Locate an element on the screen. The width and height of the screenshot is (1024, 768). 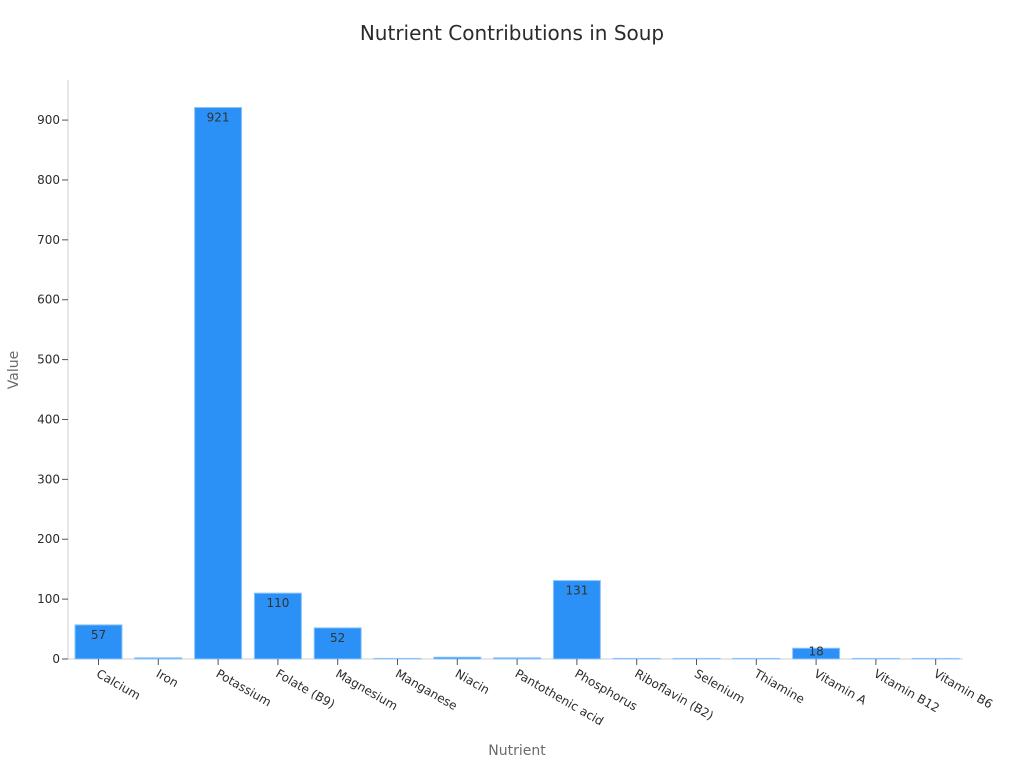
y-tick-label: 600 is located at coordinates (48, 300).